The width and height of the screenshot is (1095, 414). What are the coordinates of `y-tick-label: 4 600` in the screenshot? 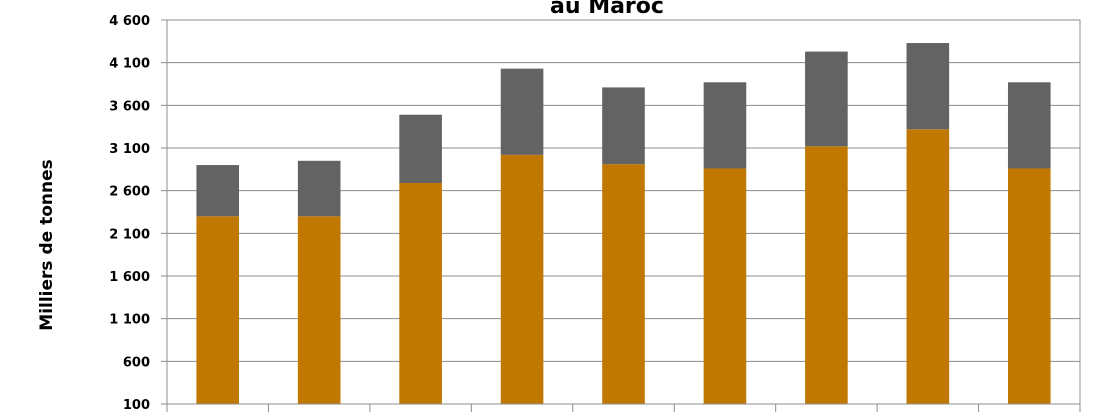 It's located at (129, 21).